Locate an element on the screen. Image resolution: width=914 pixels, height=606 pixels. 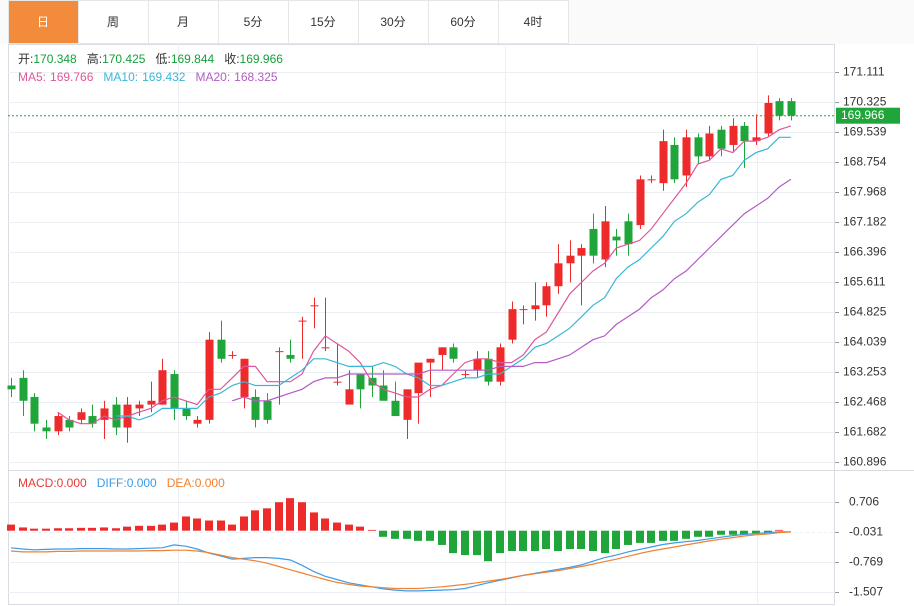
macd-legend-label: MACD: is located at coordinates (37, 483).